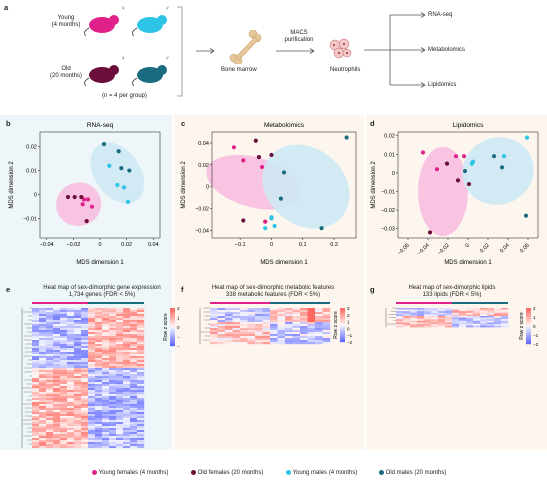  What do you see at coordinates (424, 250) in the screenshot?
I see `x-tick-label: −0.04` at bounding box center [424, 250].